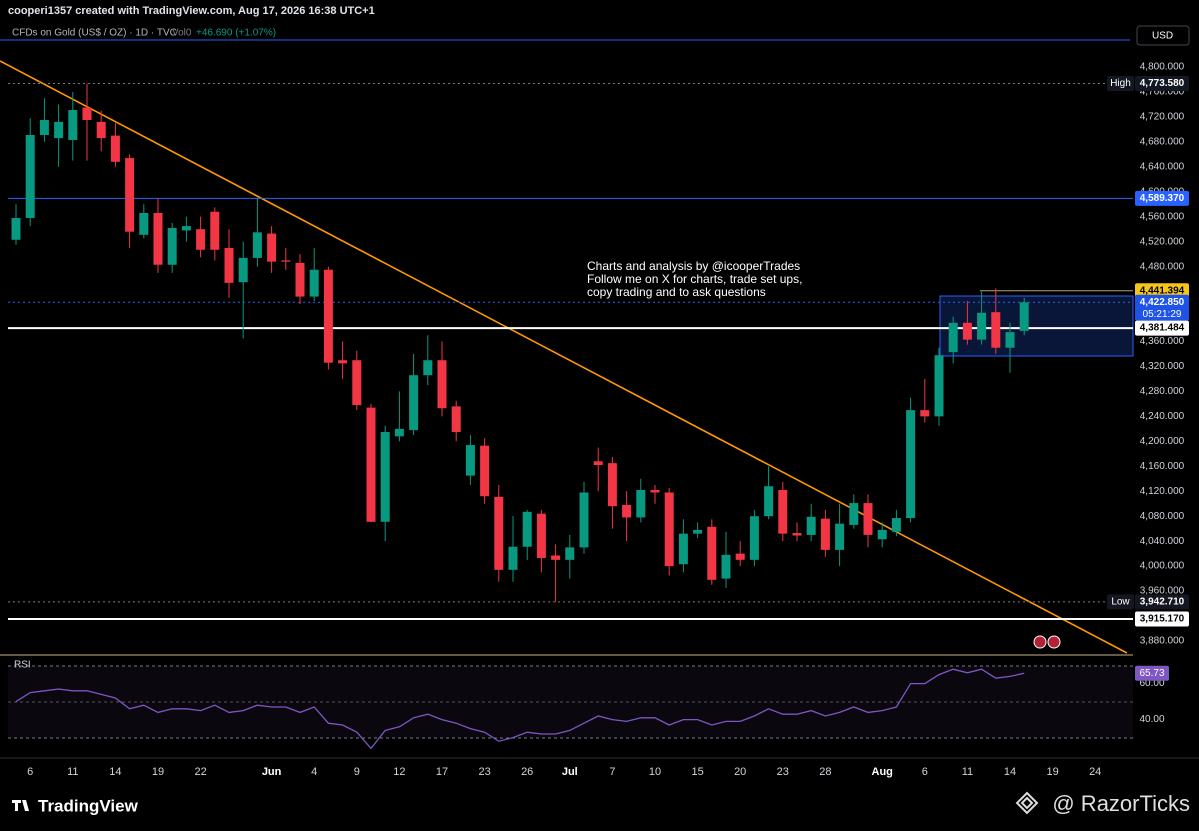 This screenshot has width=1199, height=831. What do you see at coordinates (314, 772) in the screenshot?
I see `x-tick-label: 4` at bounding box center [314, 772].